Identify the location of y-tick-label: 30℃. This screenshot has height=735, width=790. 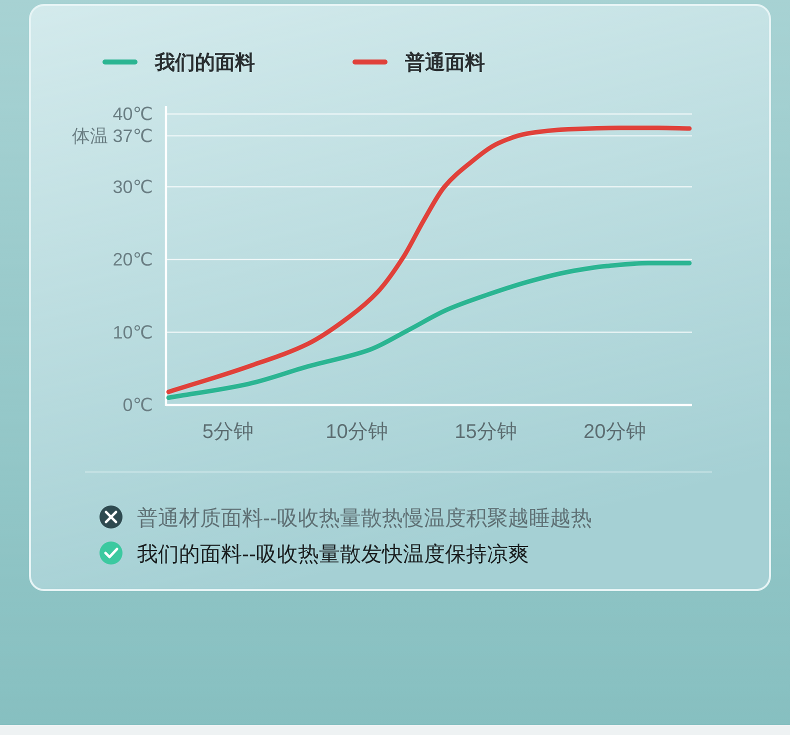
(132, 186).